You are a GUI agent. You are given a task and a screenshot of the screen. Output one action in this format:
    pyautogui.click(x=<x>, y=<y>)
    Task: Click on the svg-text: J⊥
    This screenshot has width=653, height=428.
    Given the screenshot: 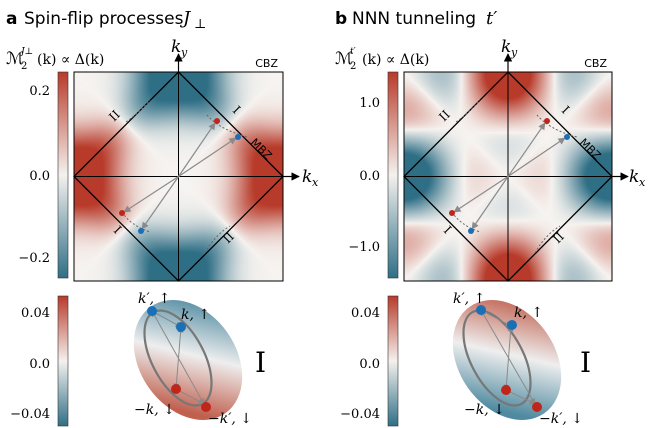 What is the action you would take?
    pyautogui.click(x=26, y=52)
    